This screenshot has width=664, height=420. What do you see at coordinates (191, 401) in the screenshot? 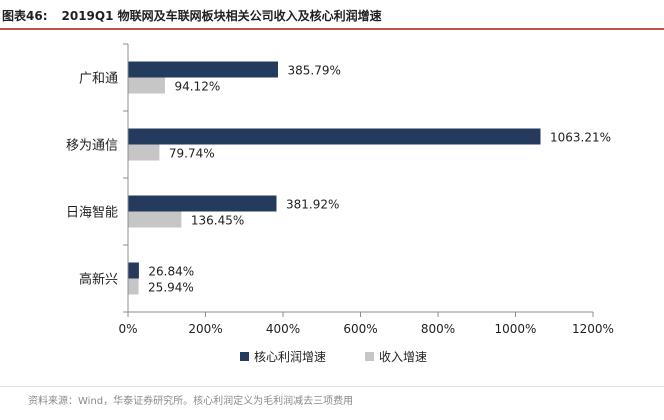
I see `source-note: 资料来源：Wind，华泰证券研究所。核心利润定义为毛利润减去三项费用` at bounding box center [191, 401].